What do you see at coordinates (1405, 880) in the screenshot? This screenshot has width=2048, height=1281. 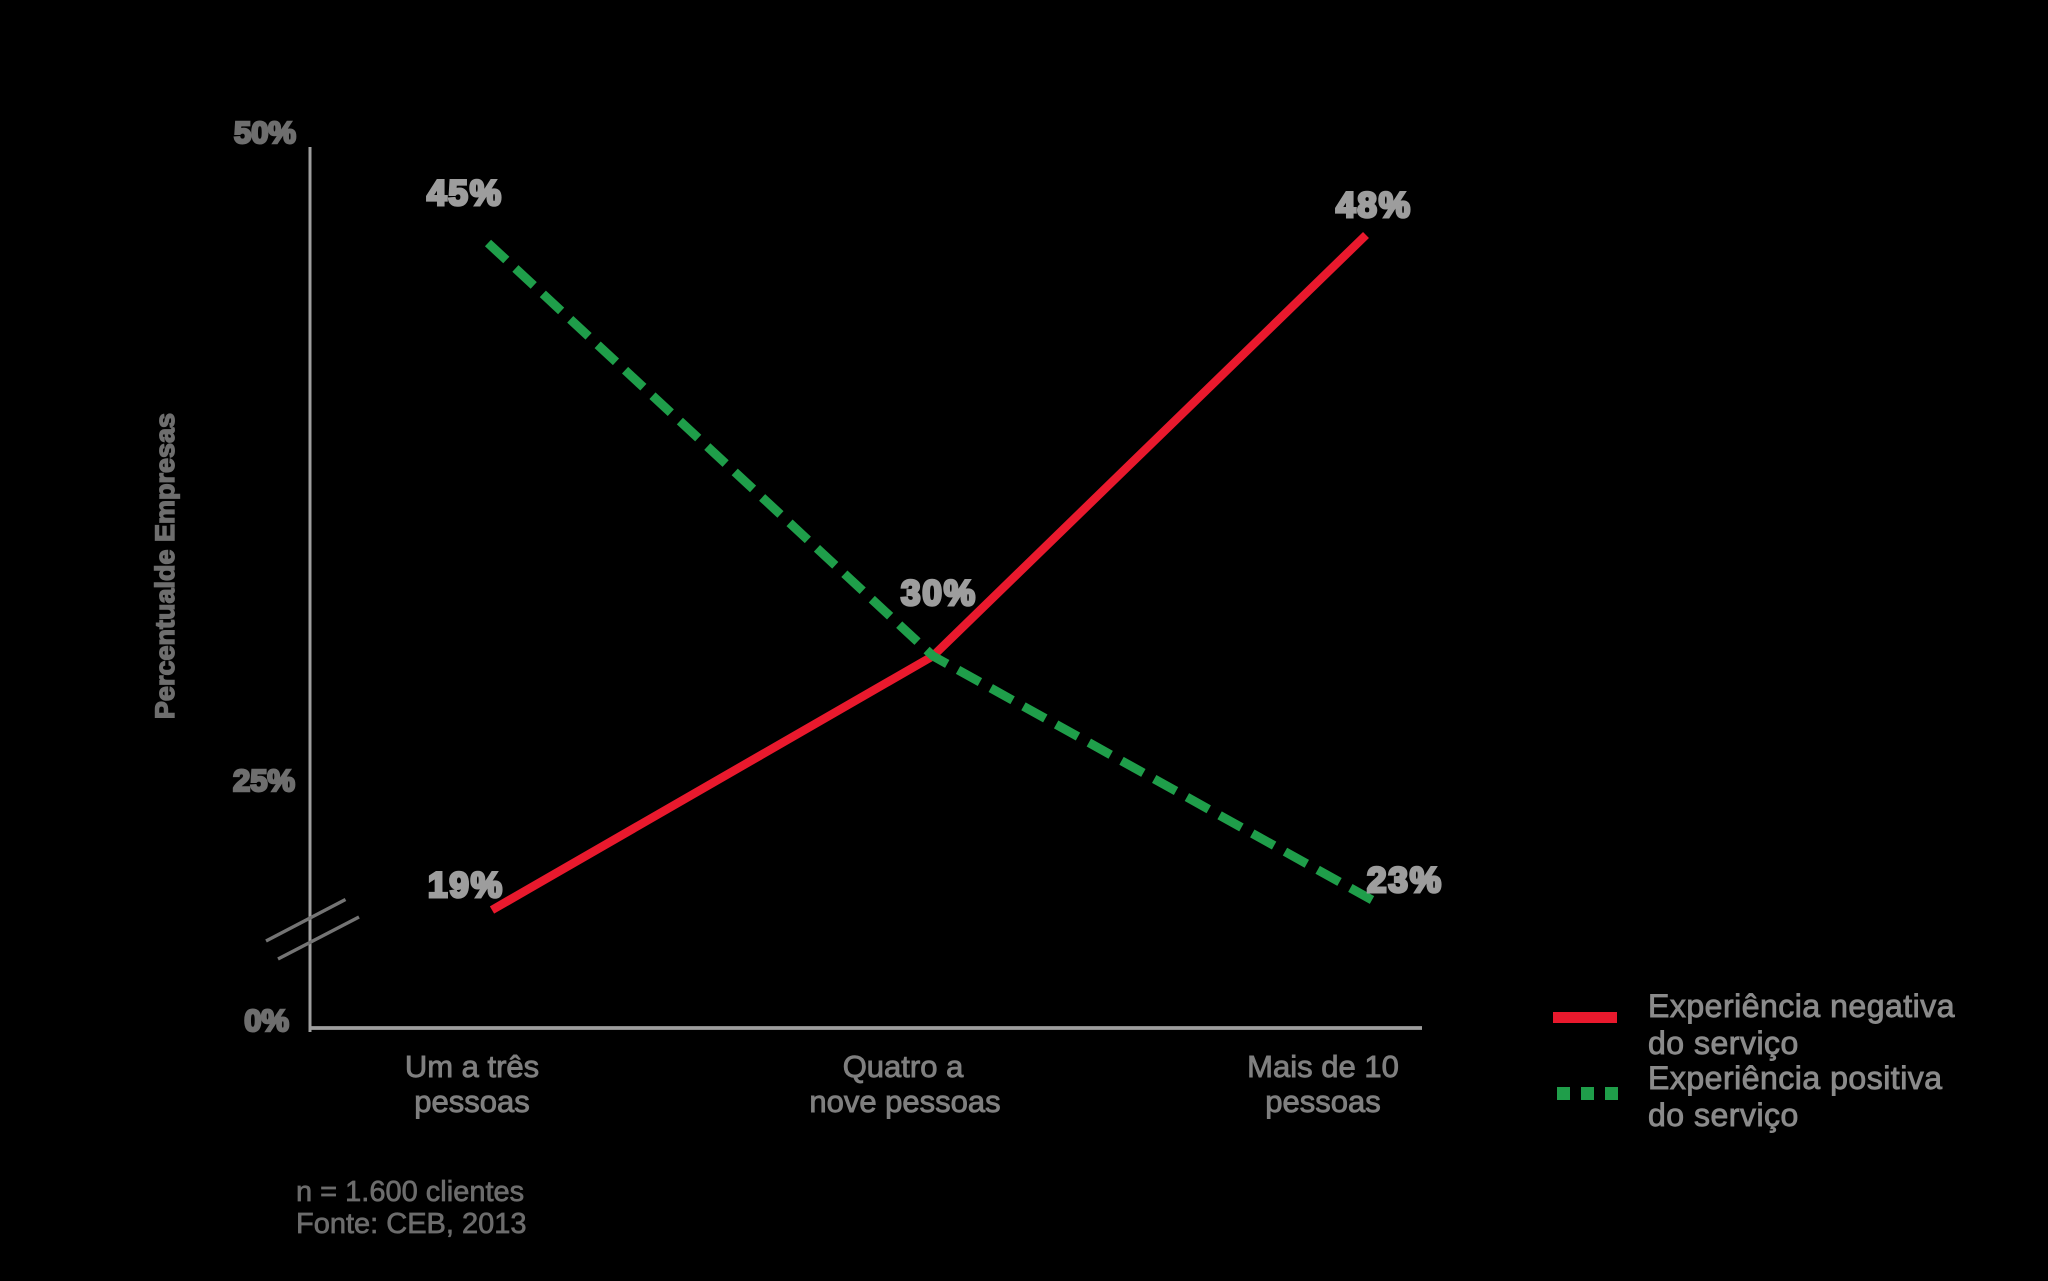 I see `svg-text: 23%` at bounding box center [1405, 880].